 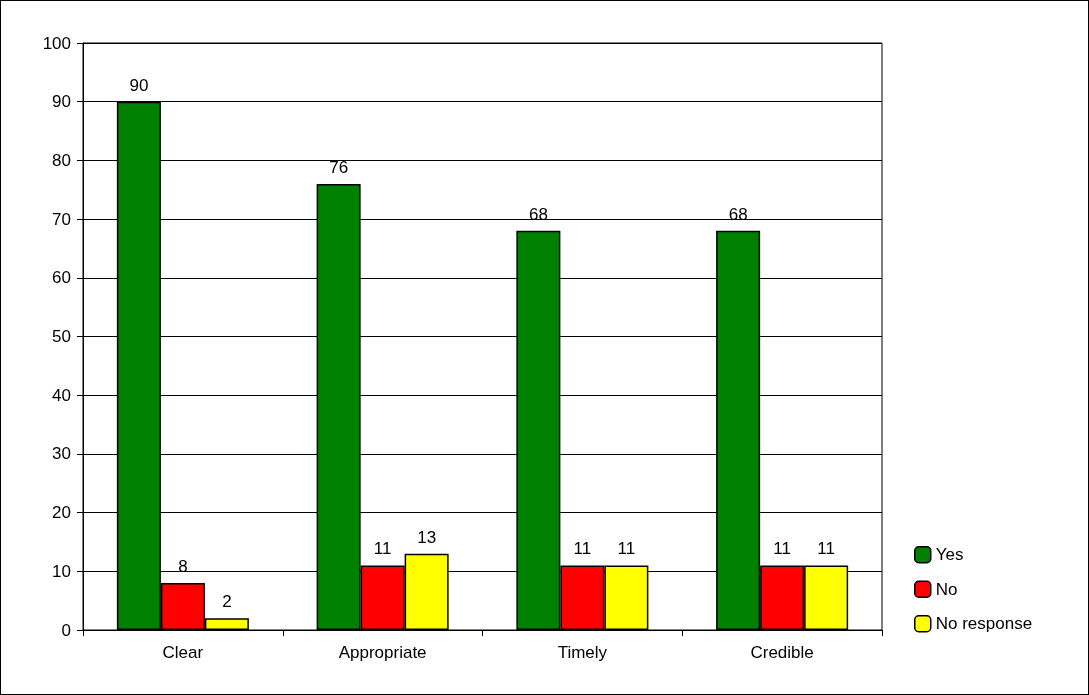 I want to click on x-tick-label: Appropriate, so click(x=382, y=652).